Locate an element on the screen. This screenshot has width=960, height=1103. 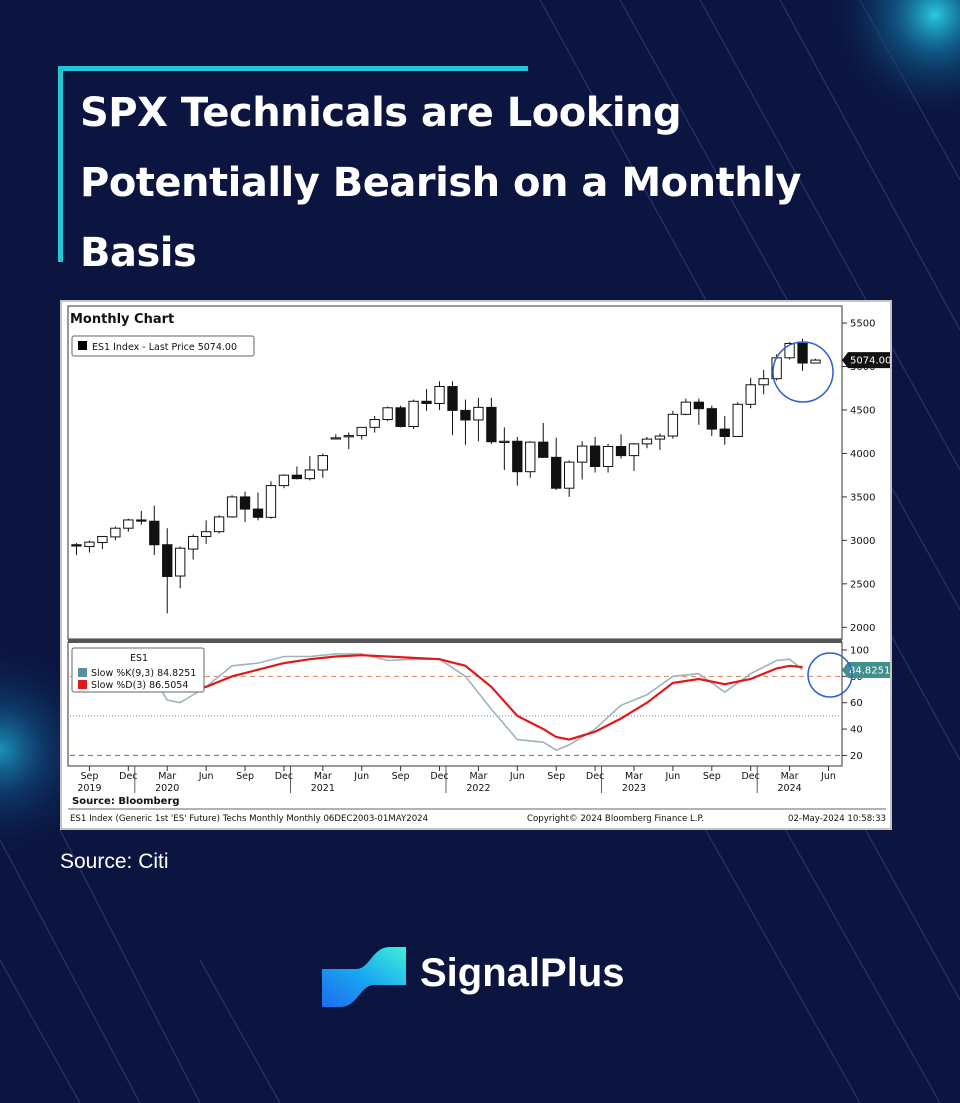
x-year-label: 2019 is located at coordinates (89, 788).